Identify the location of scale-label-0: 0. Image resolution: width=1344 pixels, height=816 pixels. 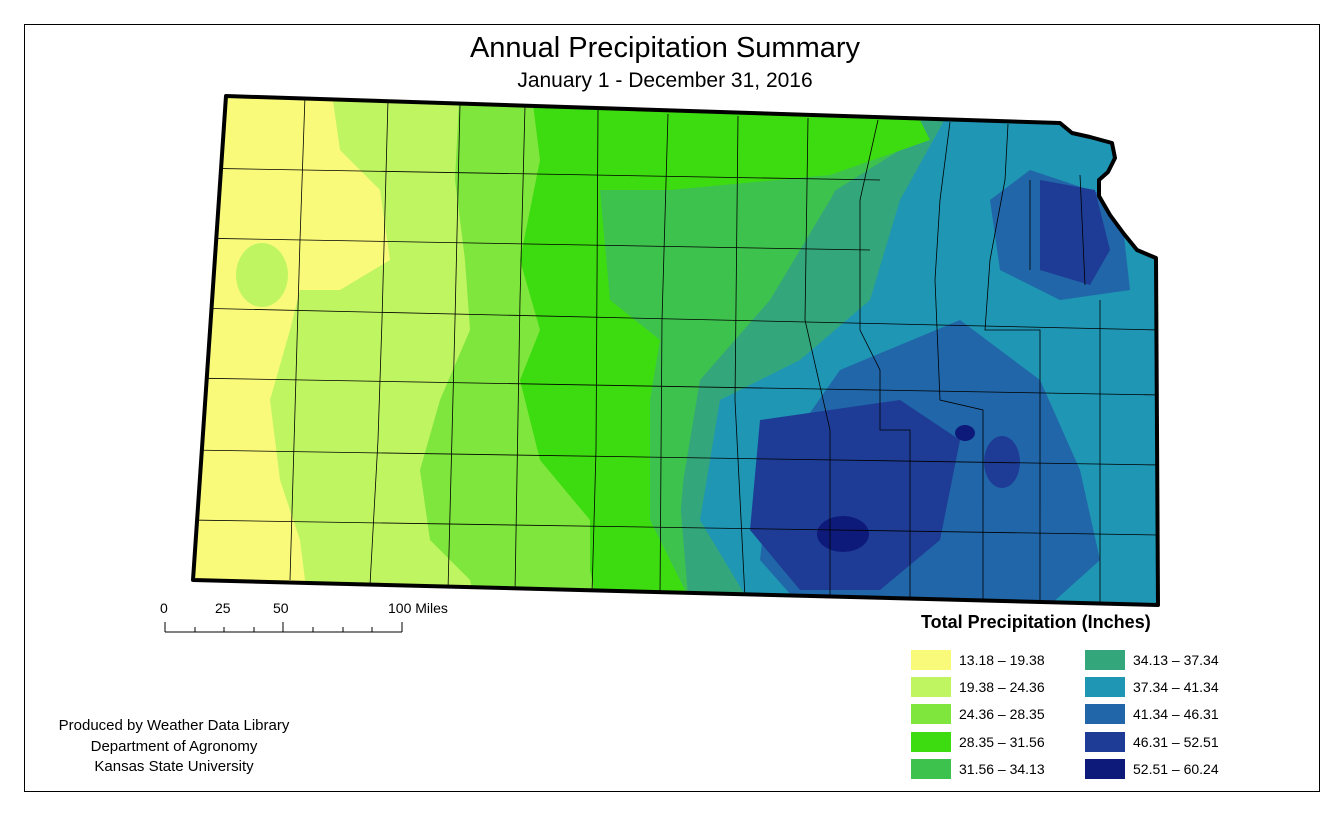
(164, 608).